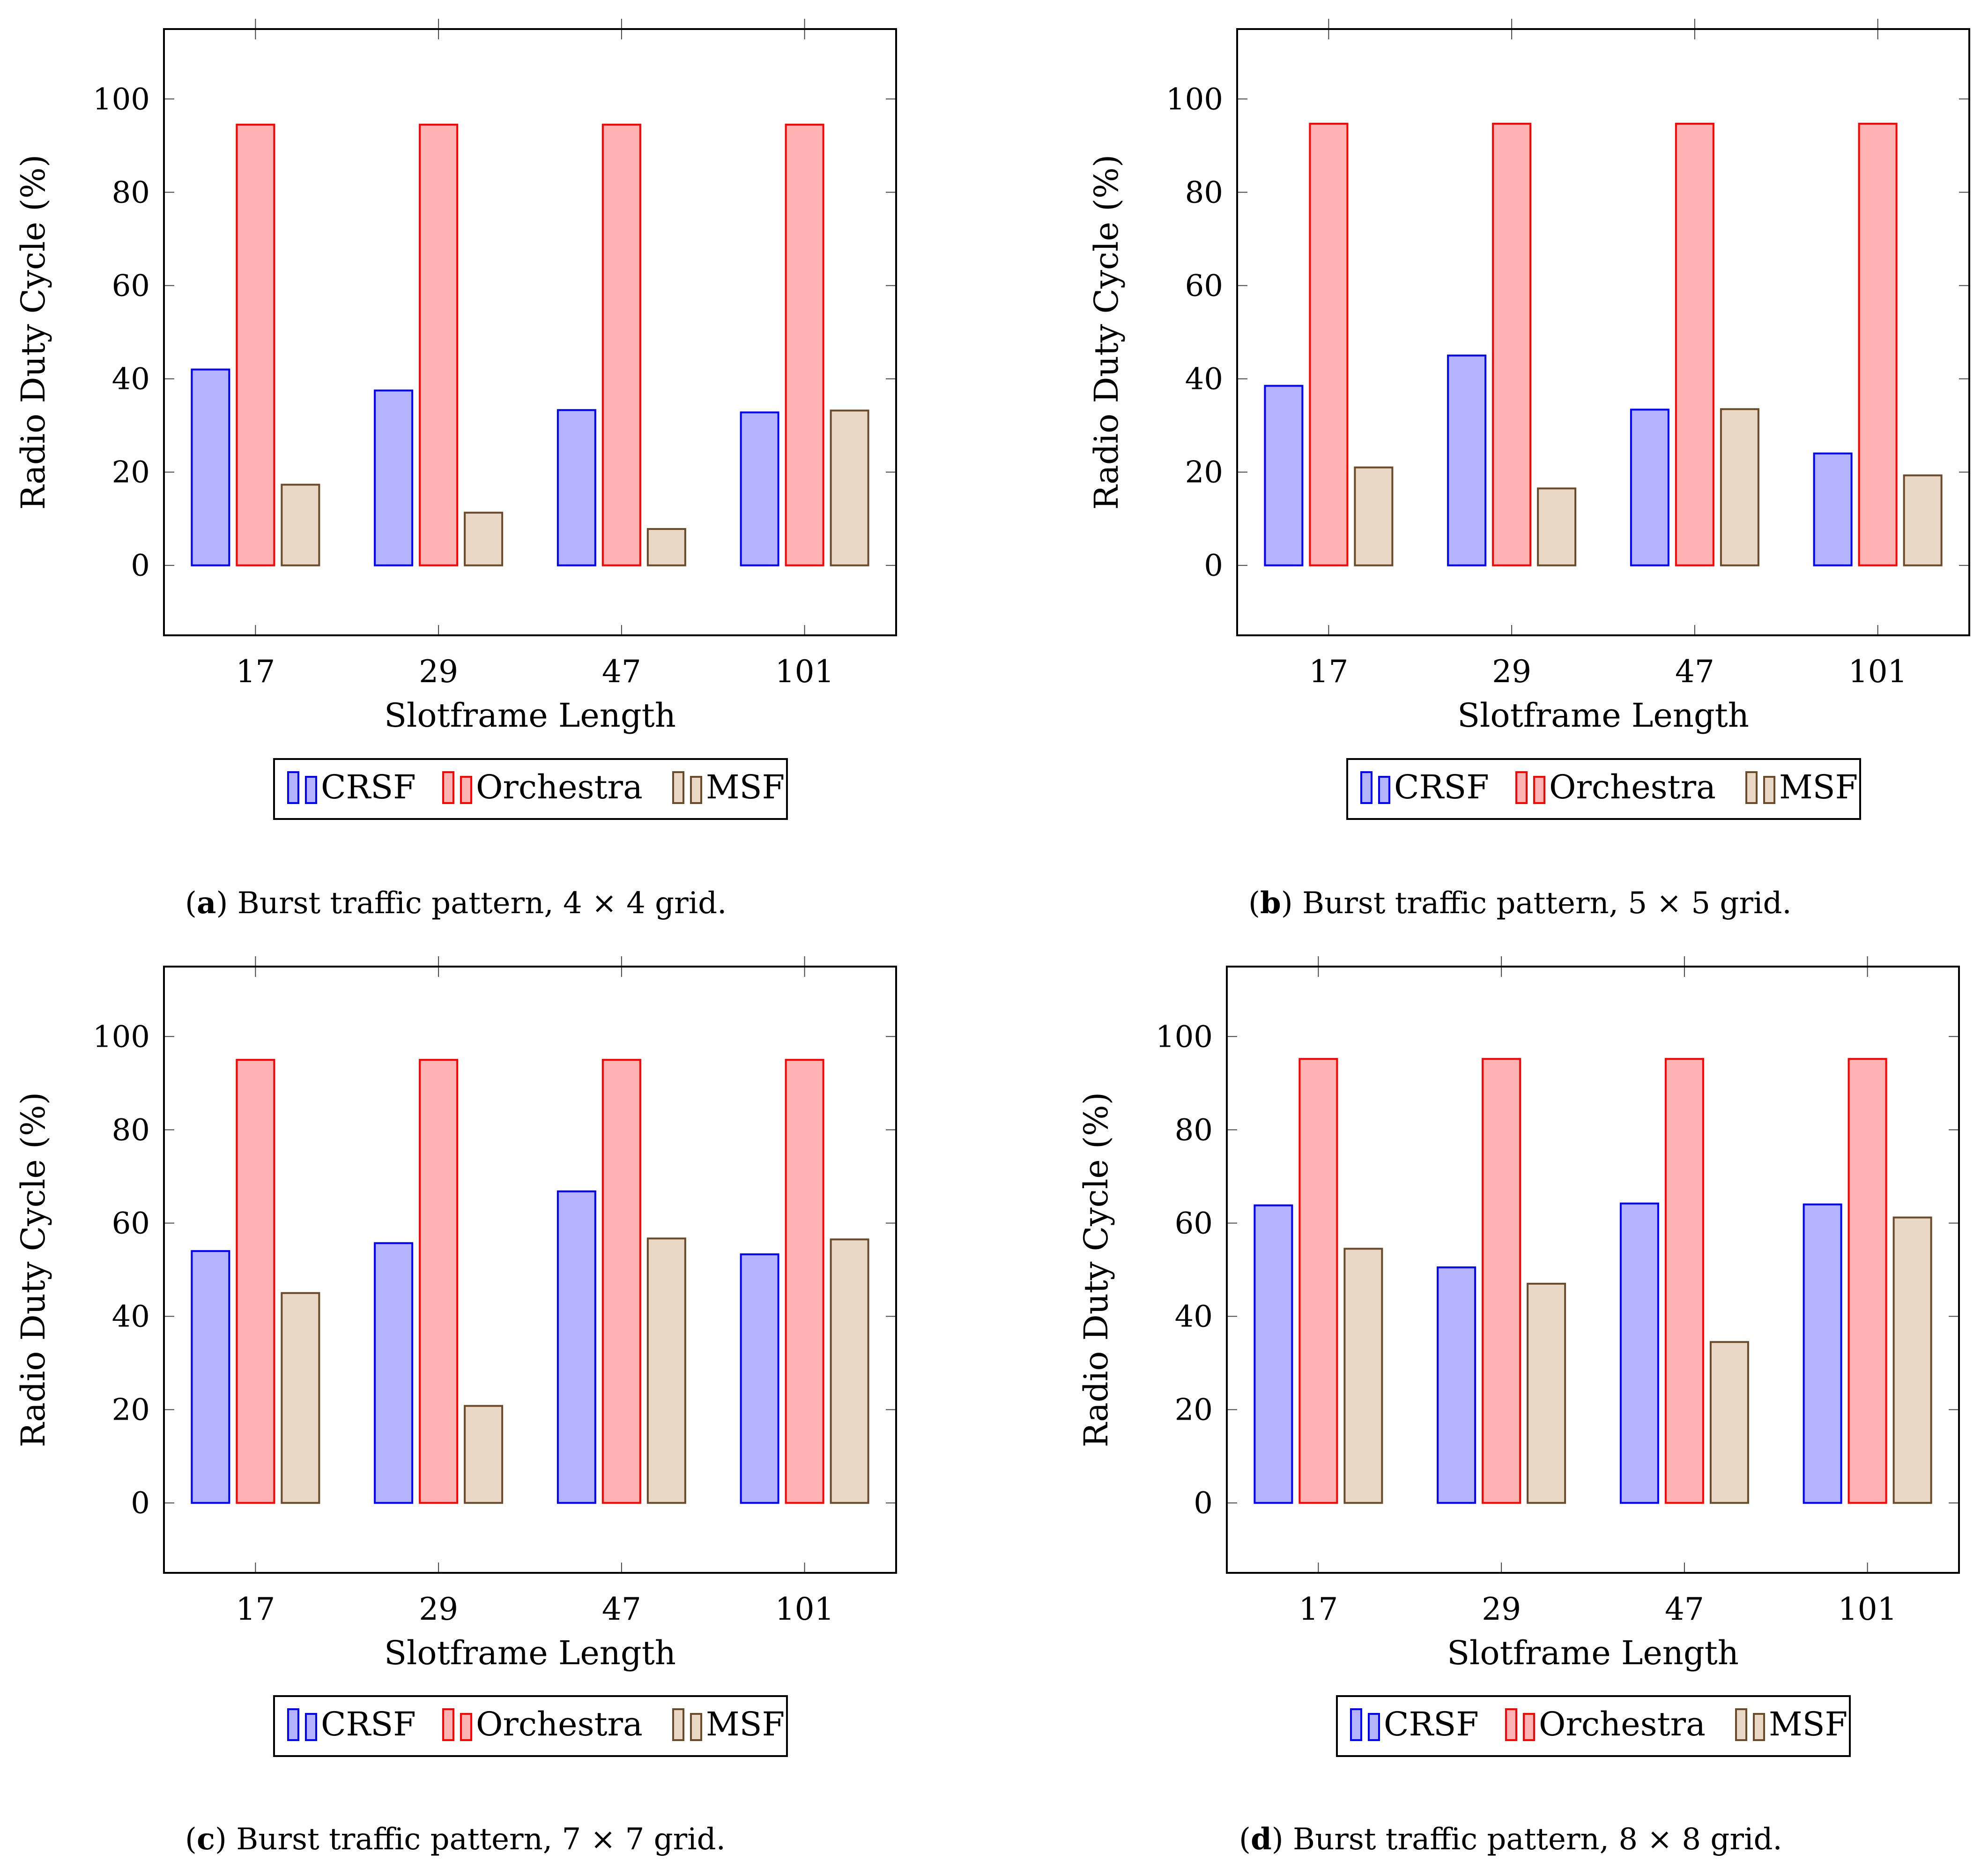  I want to click on caption-a: (a) Burst traffic pattern, 4 × 4 grid., so click(456, 903).